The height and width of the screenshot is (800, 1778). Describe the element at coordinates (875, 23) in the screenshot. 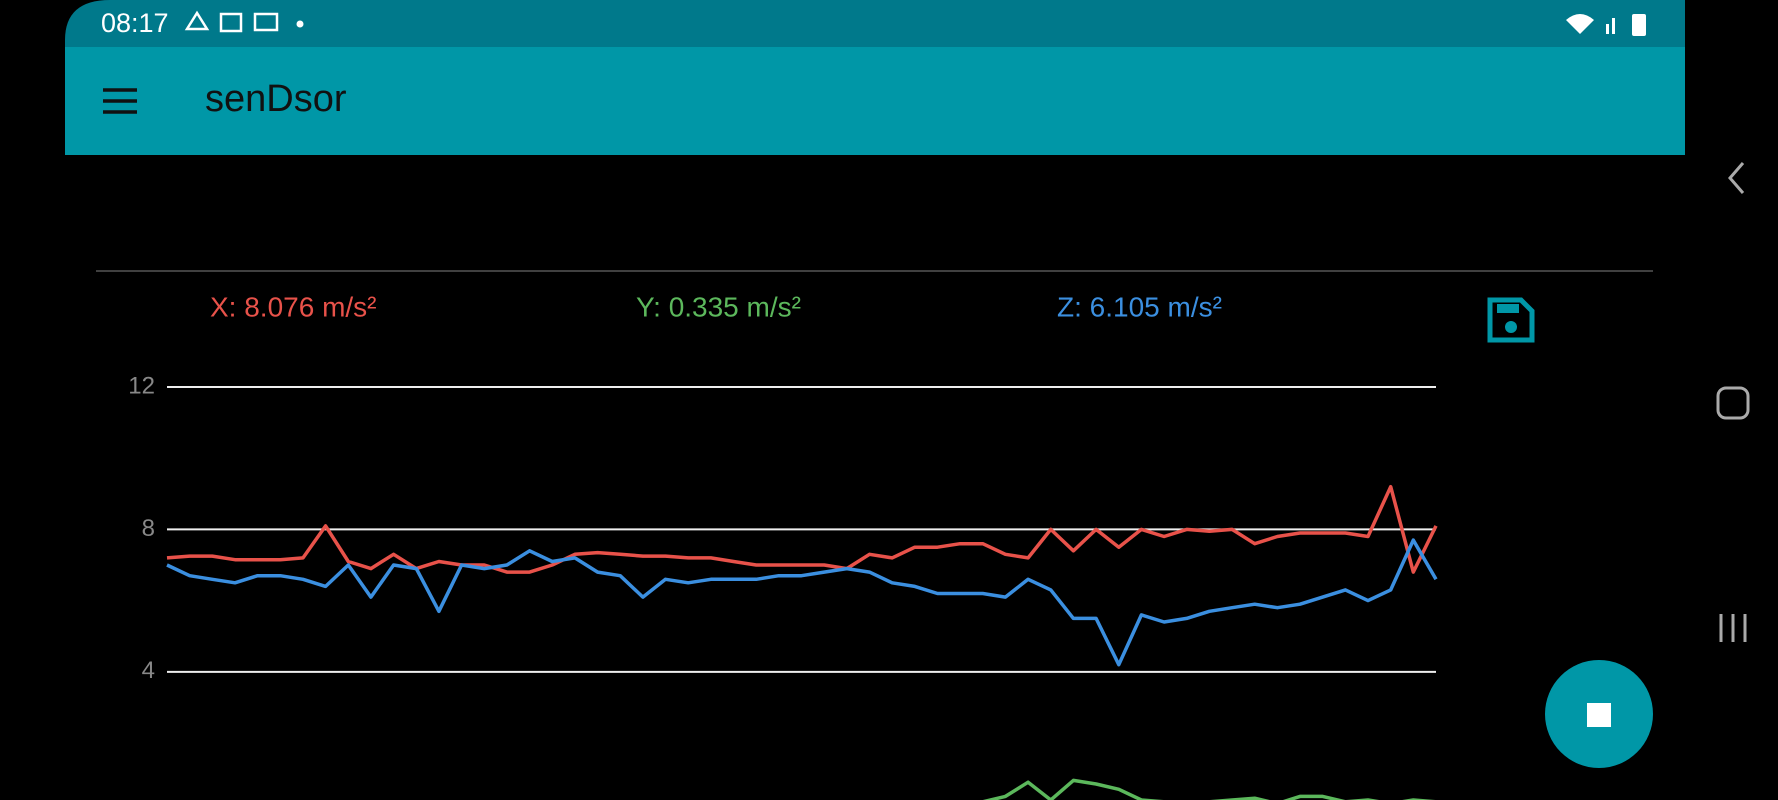

I see `status-bar` at that location.